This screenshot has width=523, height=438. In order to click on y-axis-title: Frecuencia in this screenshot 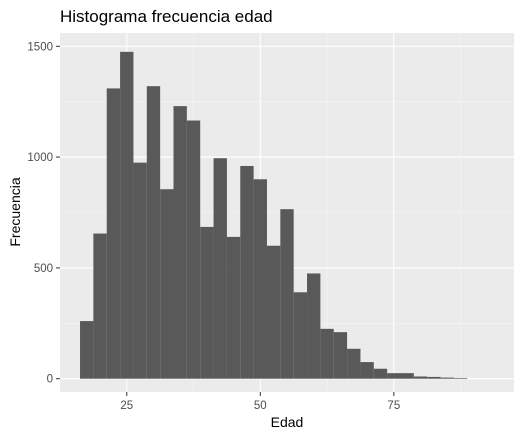, I will do `click(15, 211)`.